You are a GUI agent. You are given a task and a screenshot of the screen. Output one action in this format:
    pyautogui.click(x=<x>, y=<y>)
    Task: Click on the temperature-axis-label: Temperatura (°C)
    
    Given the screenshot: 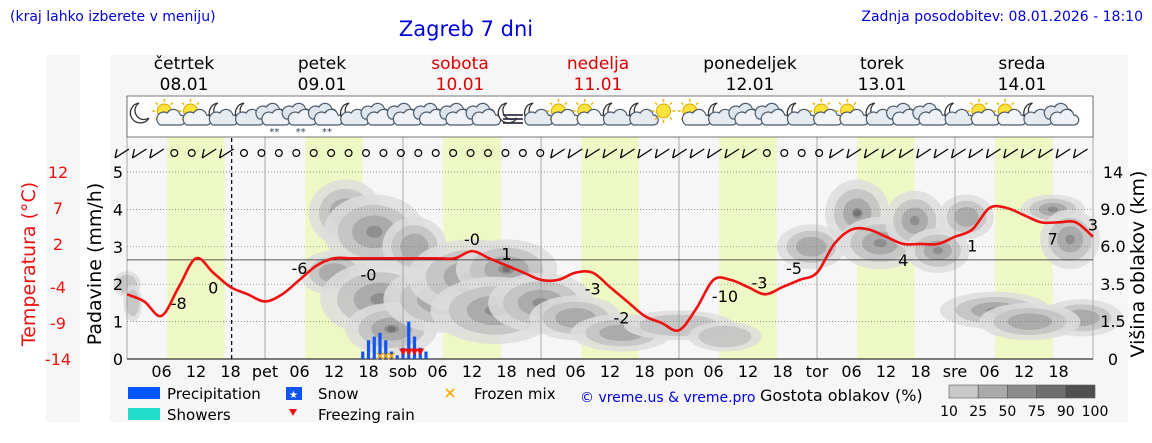 What is the action you would take?
    pyautogui.click(x=29, y=264)
    